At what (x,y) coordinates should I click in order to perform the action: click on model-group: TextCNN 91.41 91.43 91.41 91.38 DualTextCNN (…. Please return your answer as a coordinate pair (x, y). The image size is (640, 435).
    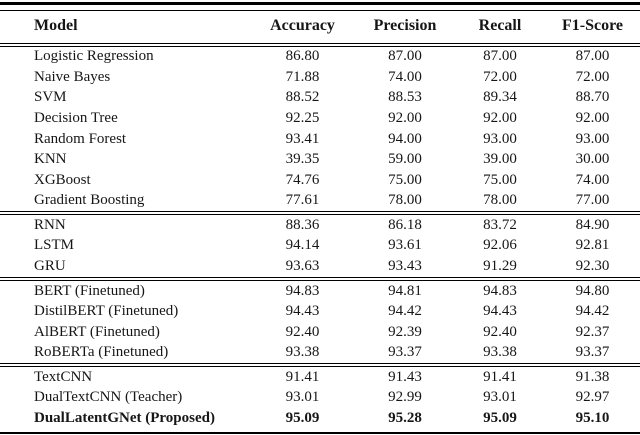
    Looking at the image, I should click on (320, 397).